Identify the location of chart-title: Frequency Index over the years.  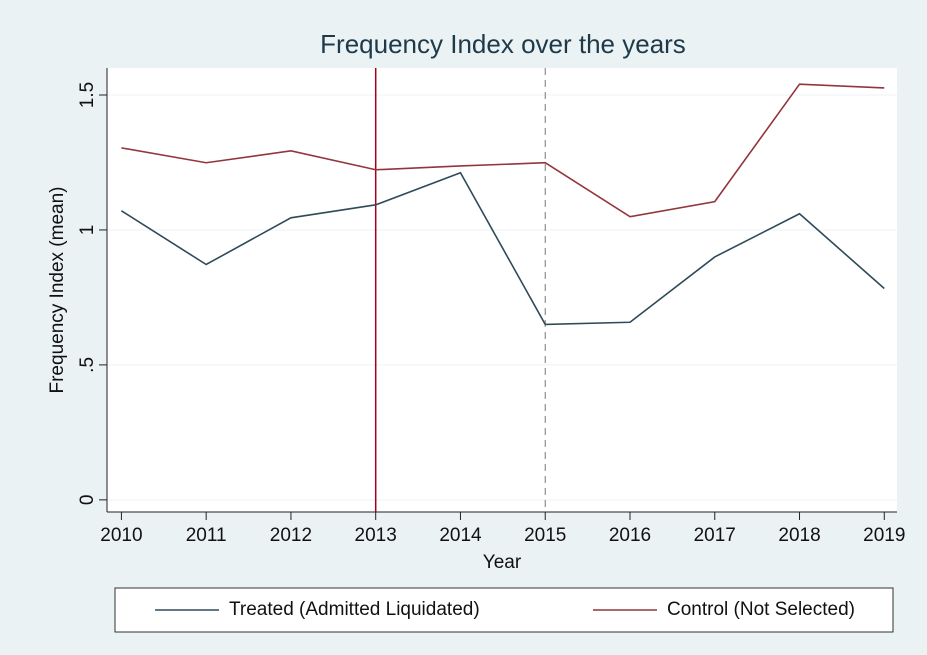
(503, 44).